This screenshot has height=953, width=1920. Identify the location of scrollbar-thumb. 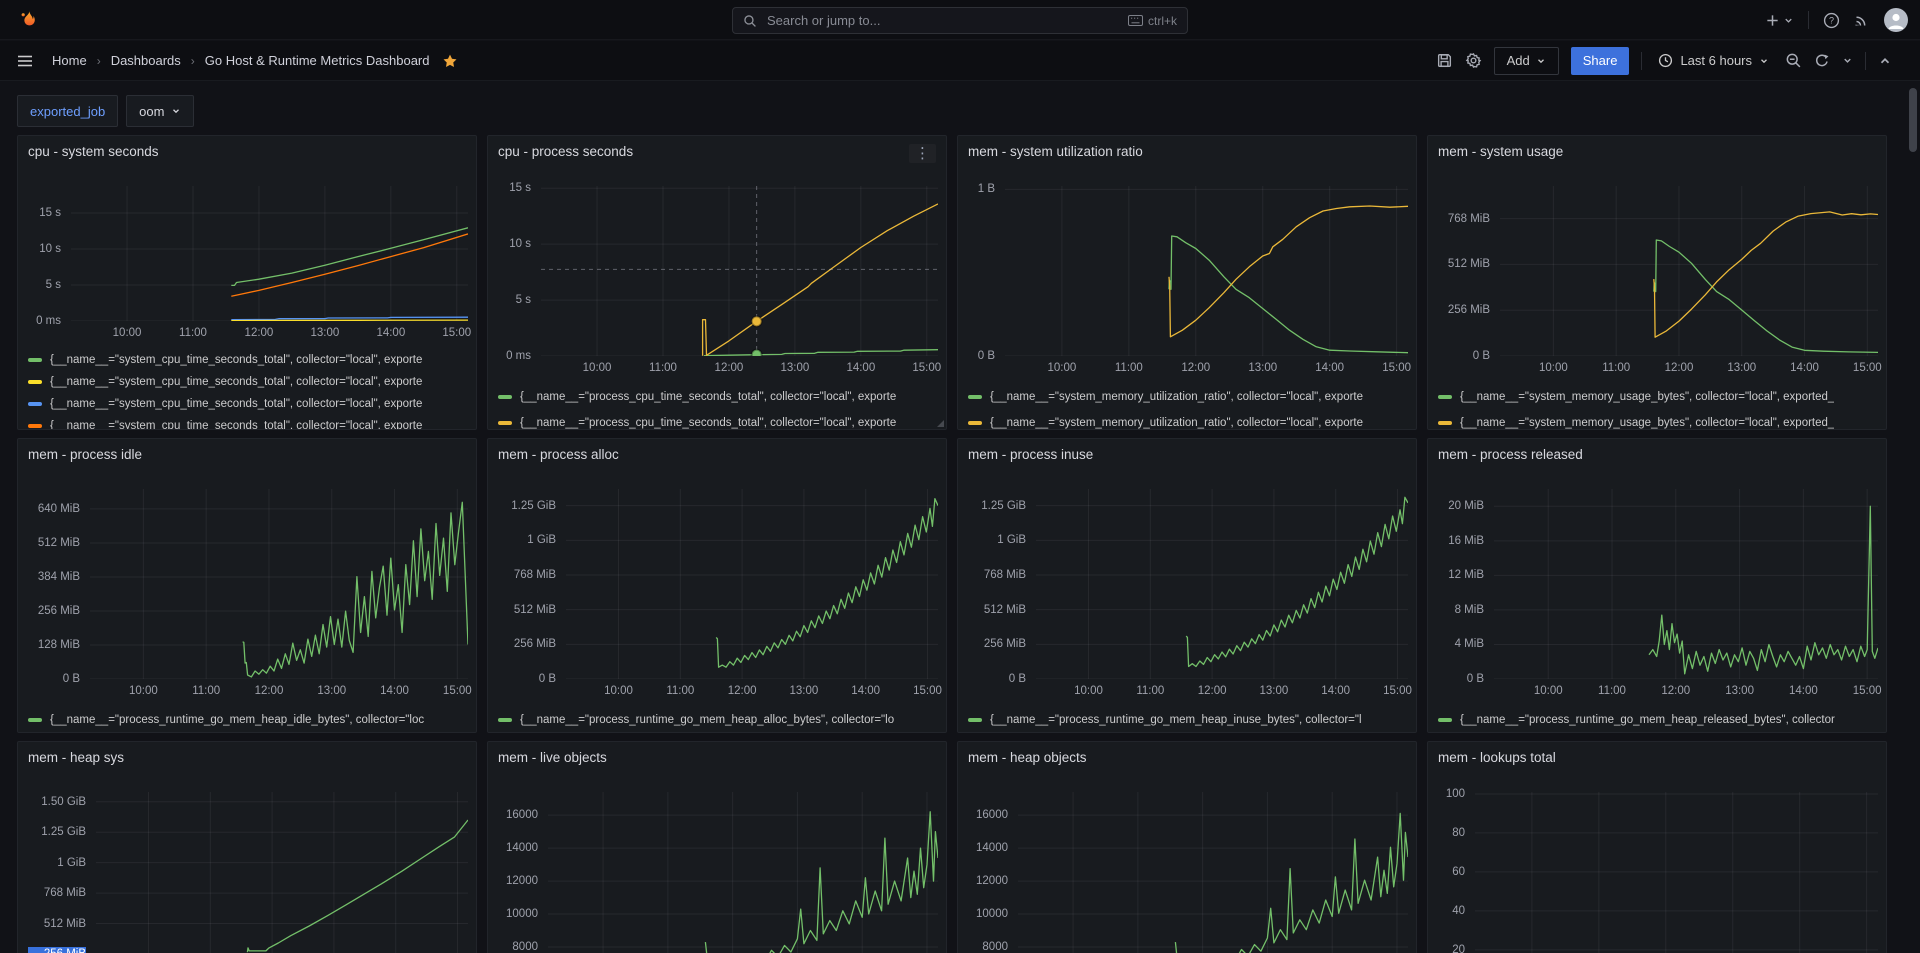
(1913, 120).